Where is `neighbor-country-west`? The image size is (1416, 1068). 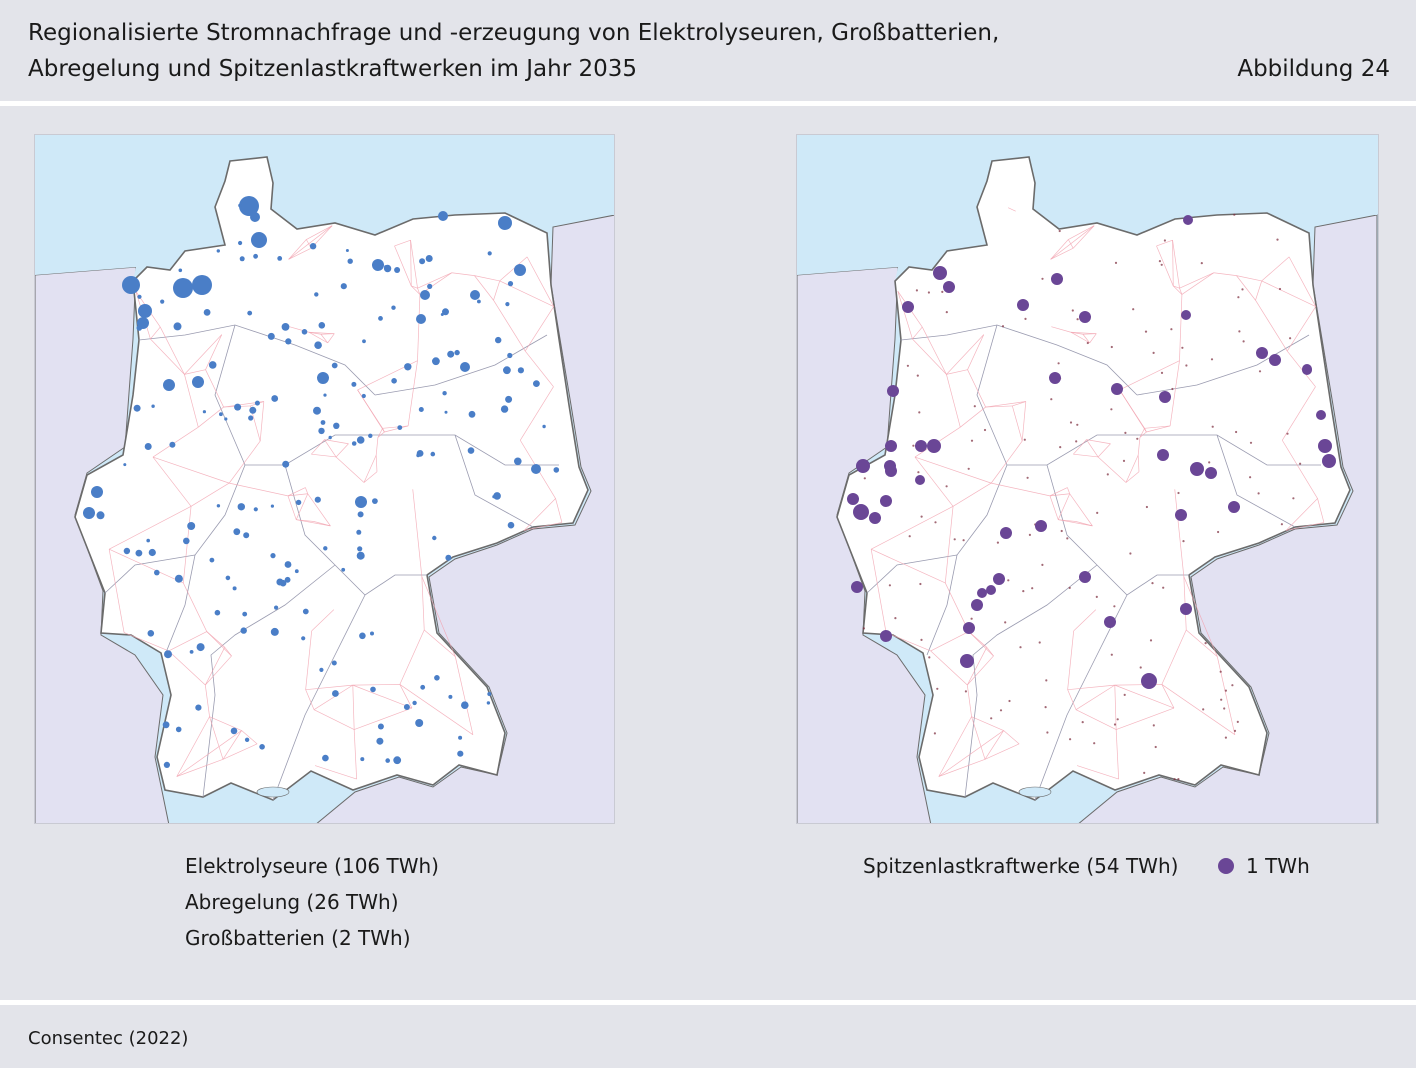
neighbor-country-west is located at coordinates (864, 544).